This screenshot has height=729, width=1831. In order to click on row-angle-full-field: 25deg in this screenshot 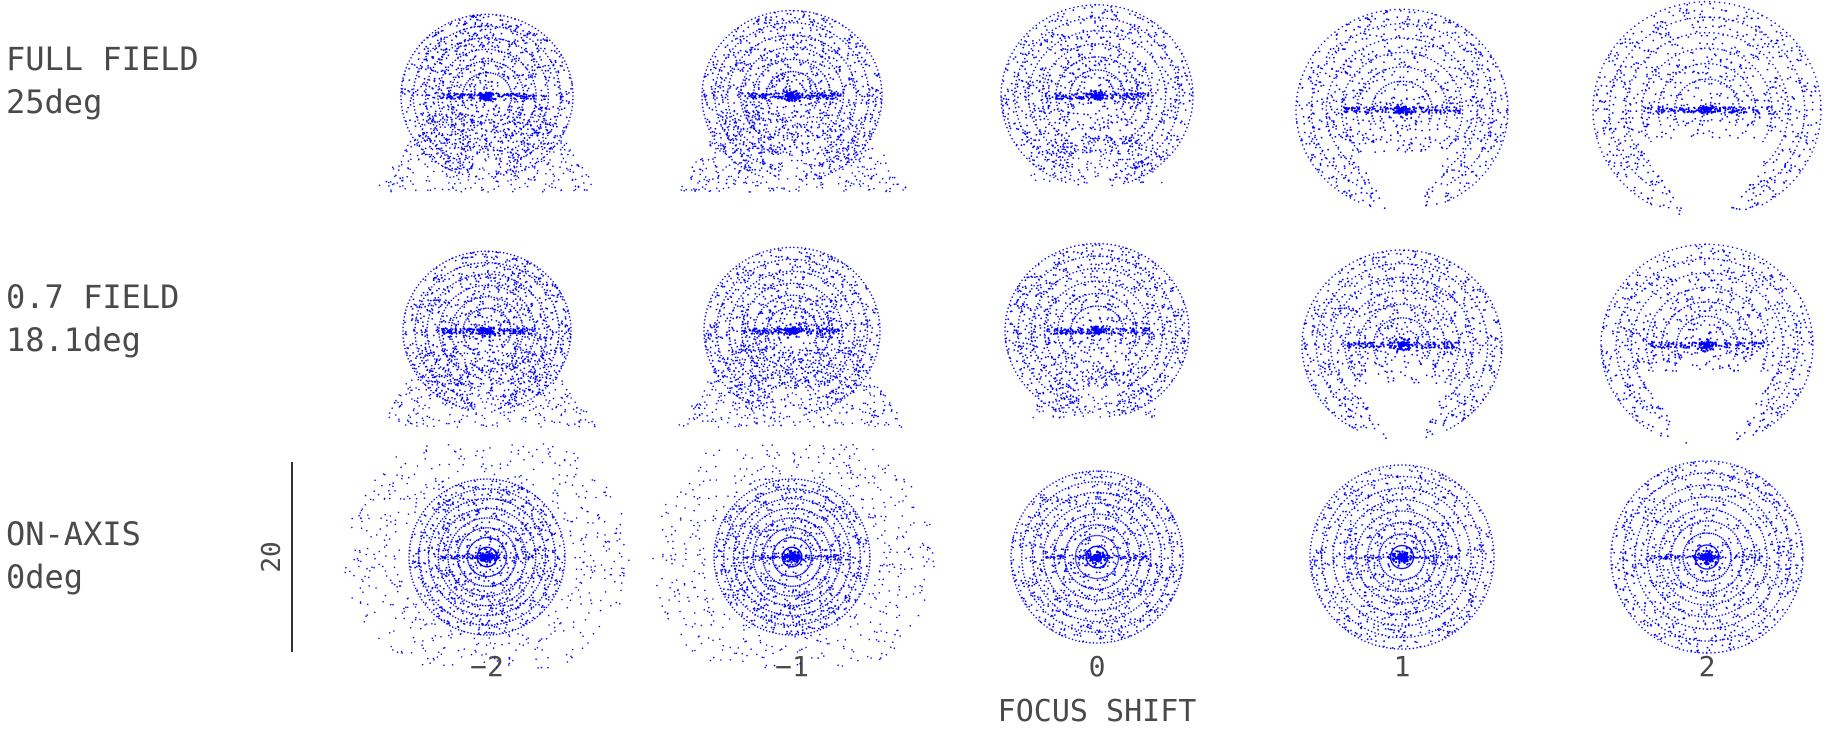, I will do `click(54, 102)`.